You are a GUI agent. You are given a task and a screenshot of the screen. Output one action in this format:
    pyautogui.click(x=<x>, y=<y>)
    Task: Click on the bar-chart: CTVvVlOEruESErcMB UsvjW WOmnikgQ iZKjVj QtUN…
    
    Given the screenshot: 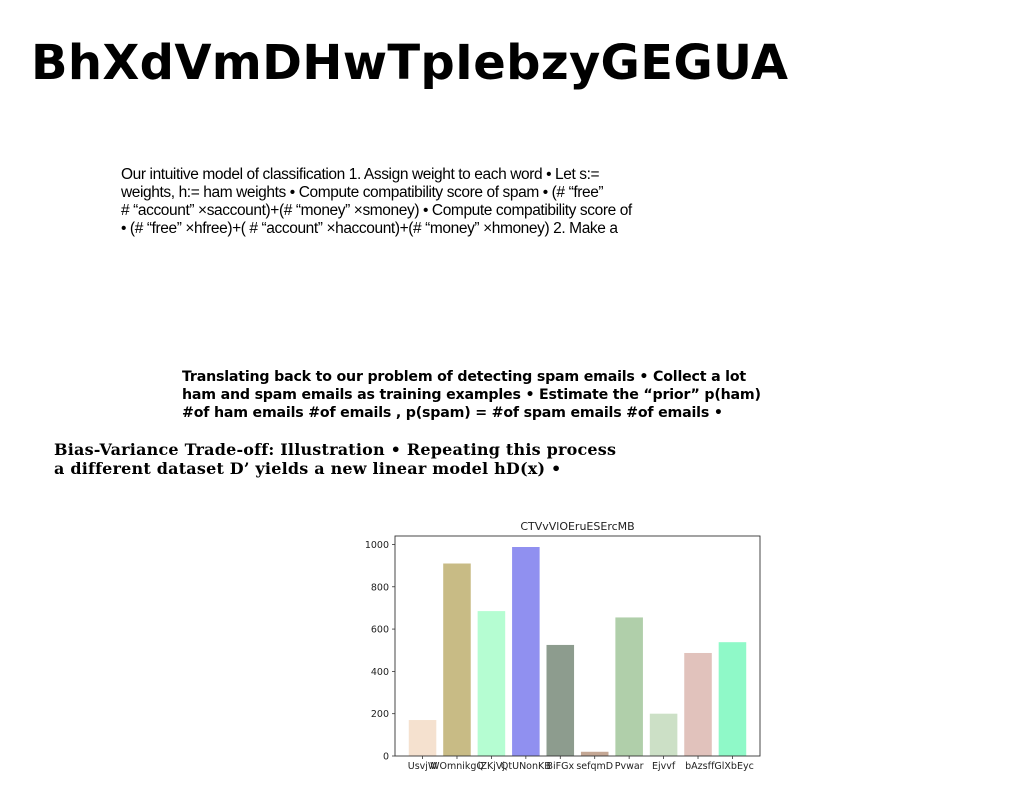 What is the action you would take?
    pyautogui.click(x=560, y=645)
    